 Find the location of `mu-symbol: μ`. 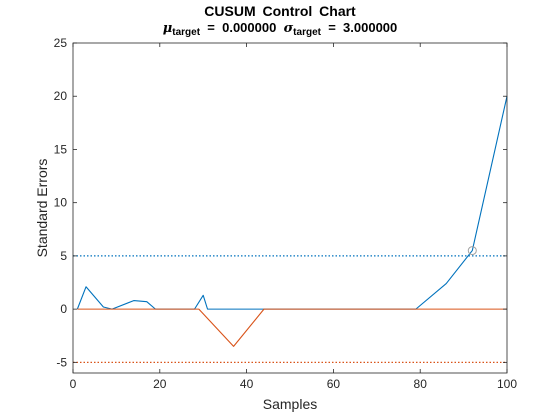

mu-symbol: μ is located at coordinates (167, 28).